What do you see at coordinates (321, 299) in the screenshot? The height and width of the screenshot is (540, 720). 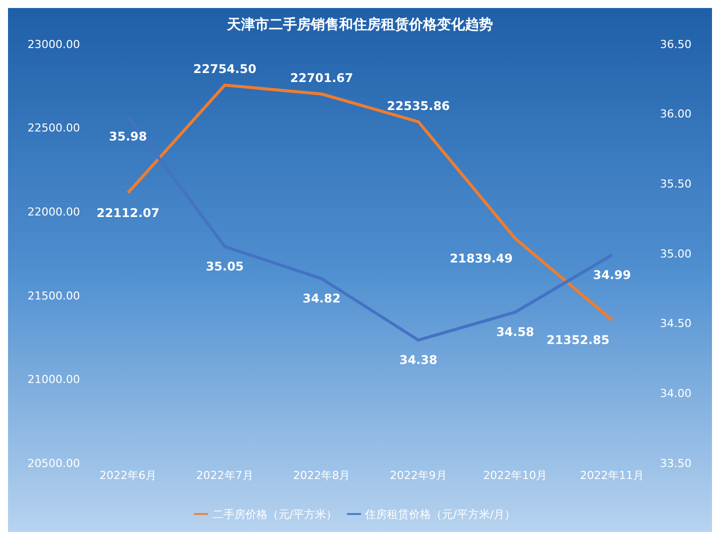 I see `data-label: 34.82` at bounding box center [321, 299].